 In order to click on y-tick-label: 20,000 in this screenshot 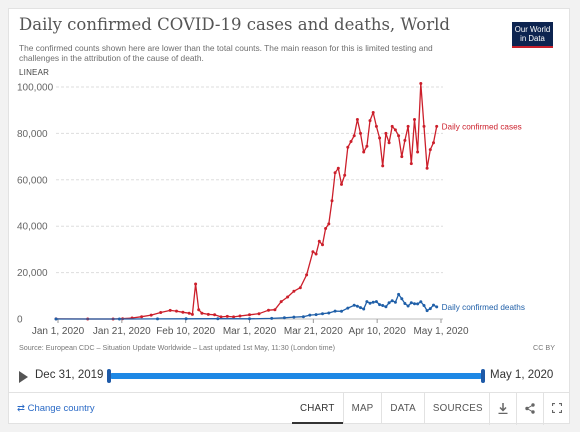, I will do `click(32, 273)`.